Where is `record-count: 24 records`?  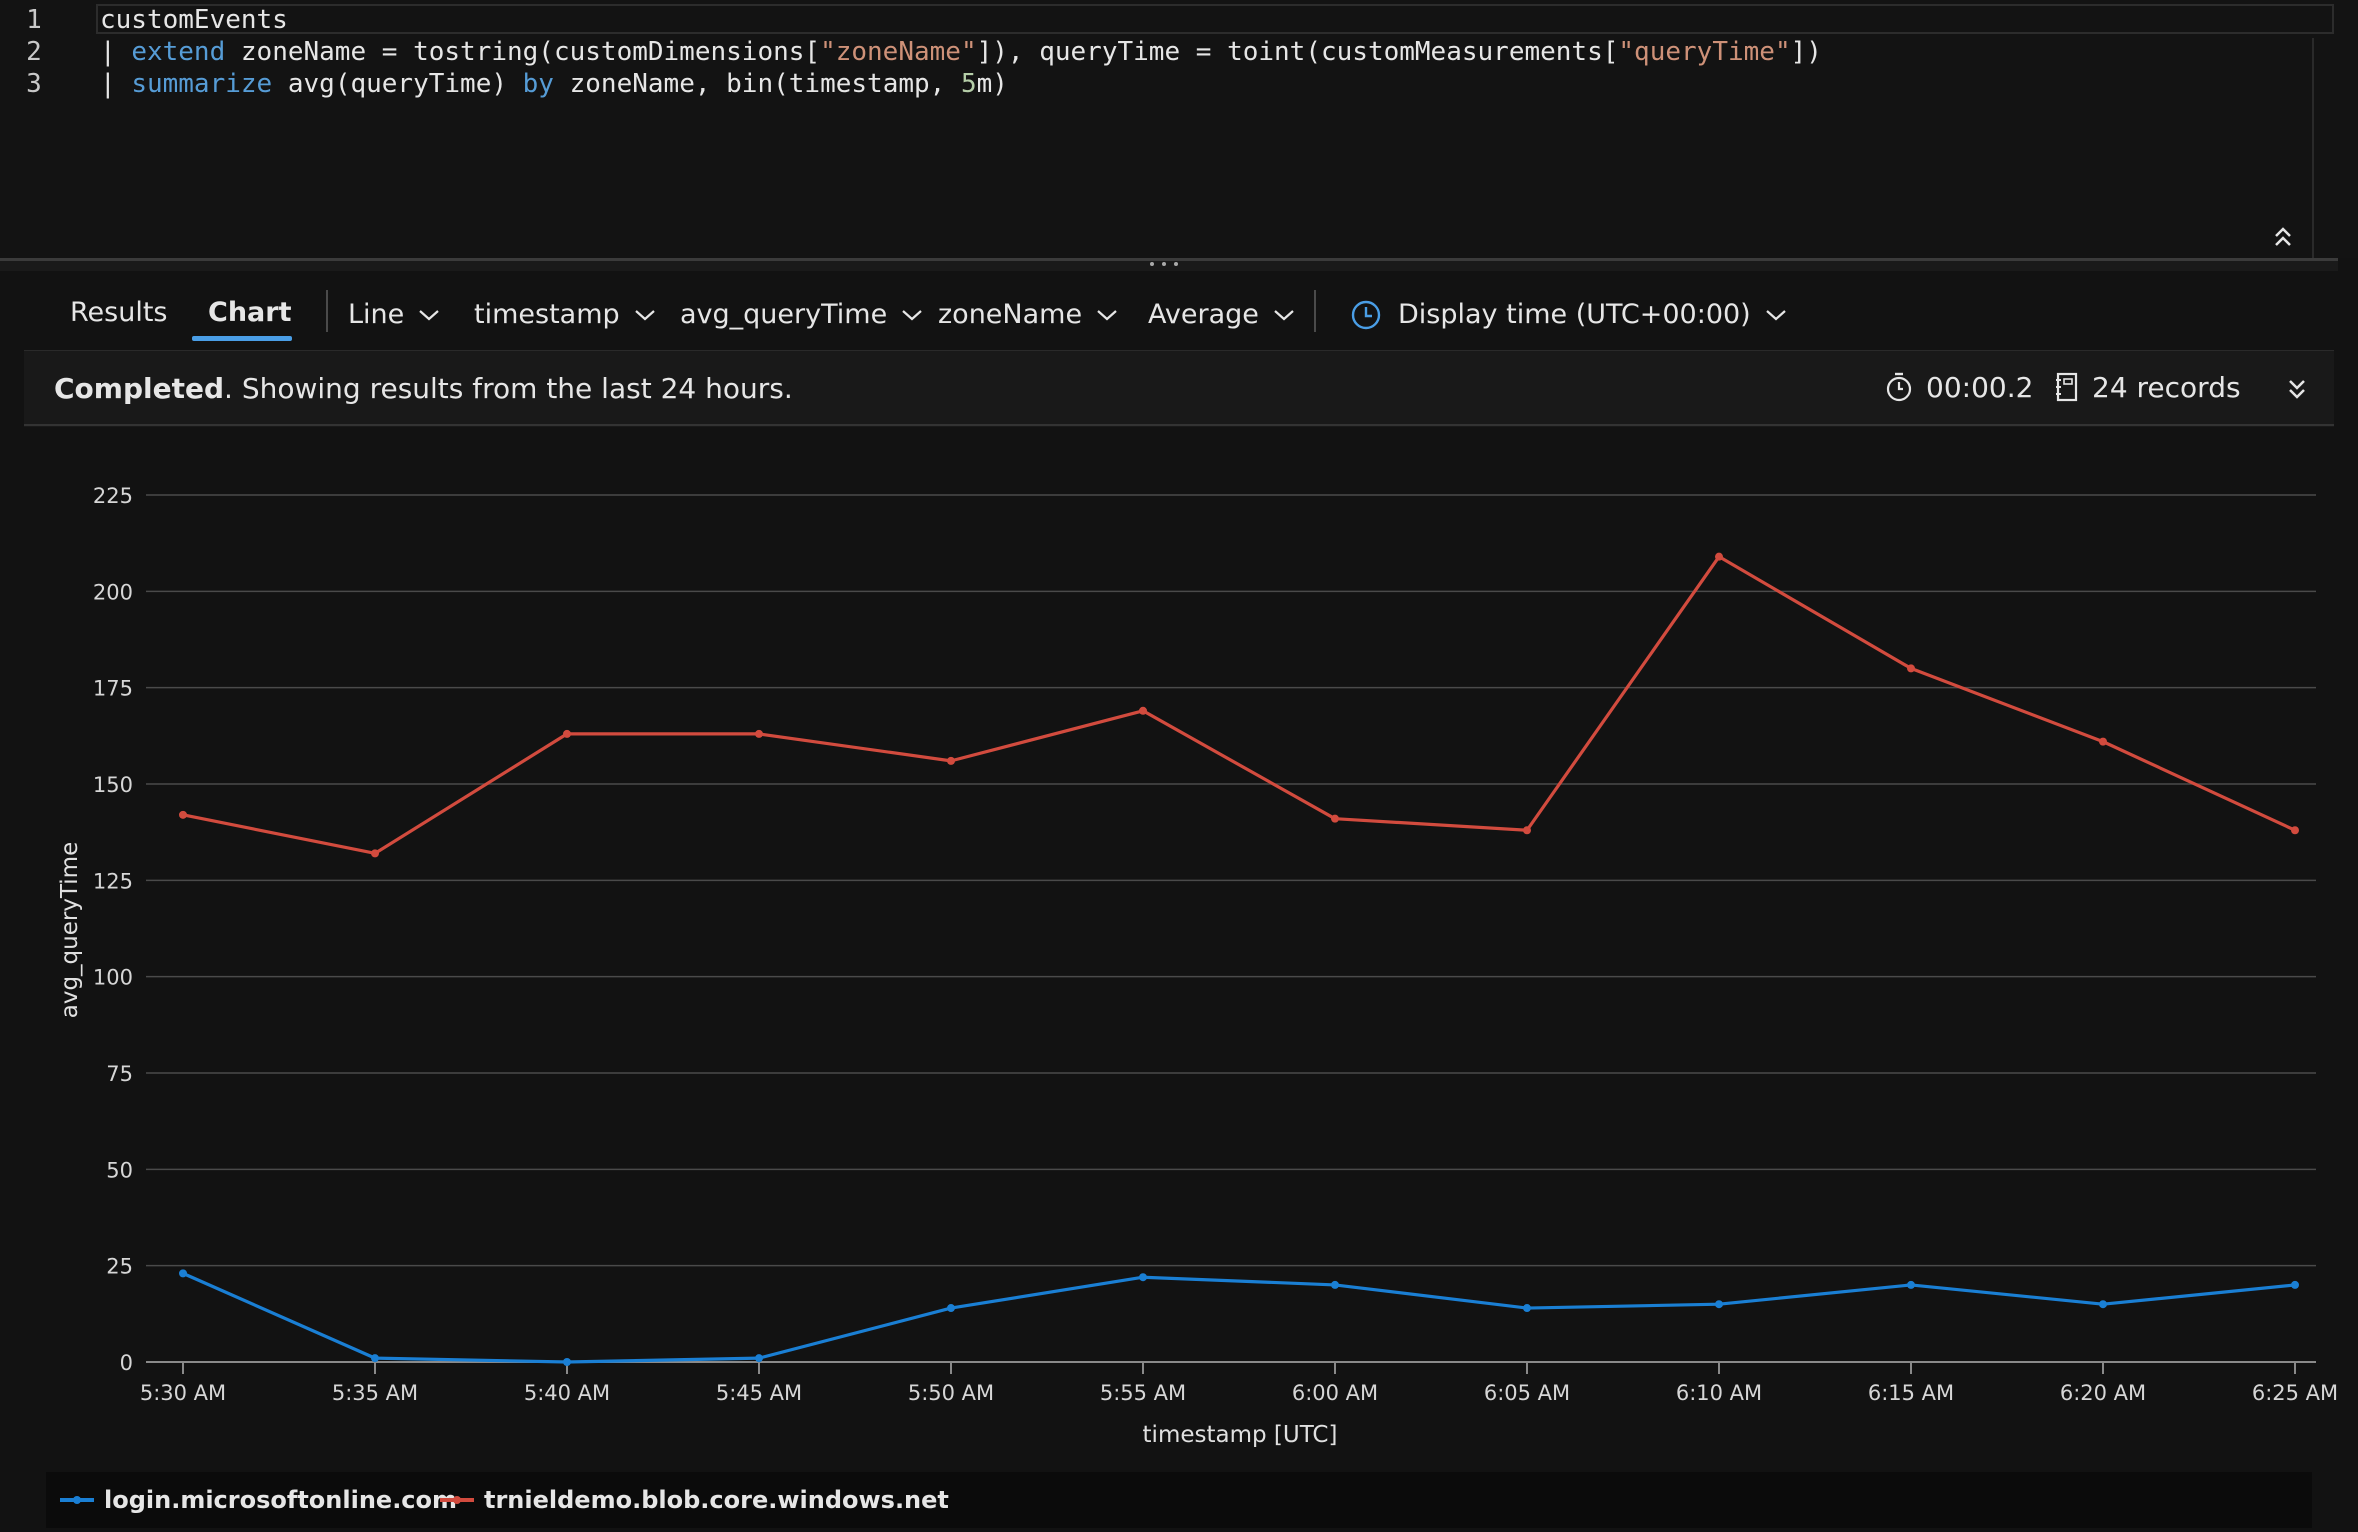 record-count: 24 records is located at coordinates (2147, 387).